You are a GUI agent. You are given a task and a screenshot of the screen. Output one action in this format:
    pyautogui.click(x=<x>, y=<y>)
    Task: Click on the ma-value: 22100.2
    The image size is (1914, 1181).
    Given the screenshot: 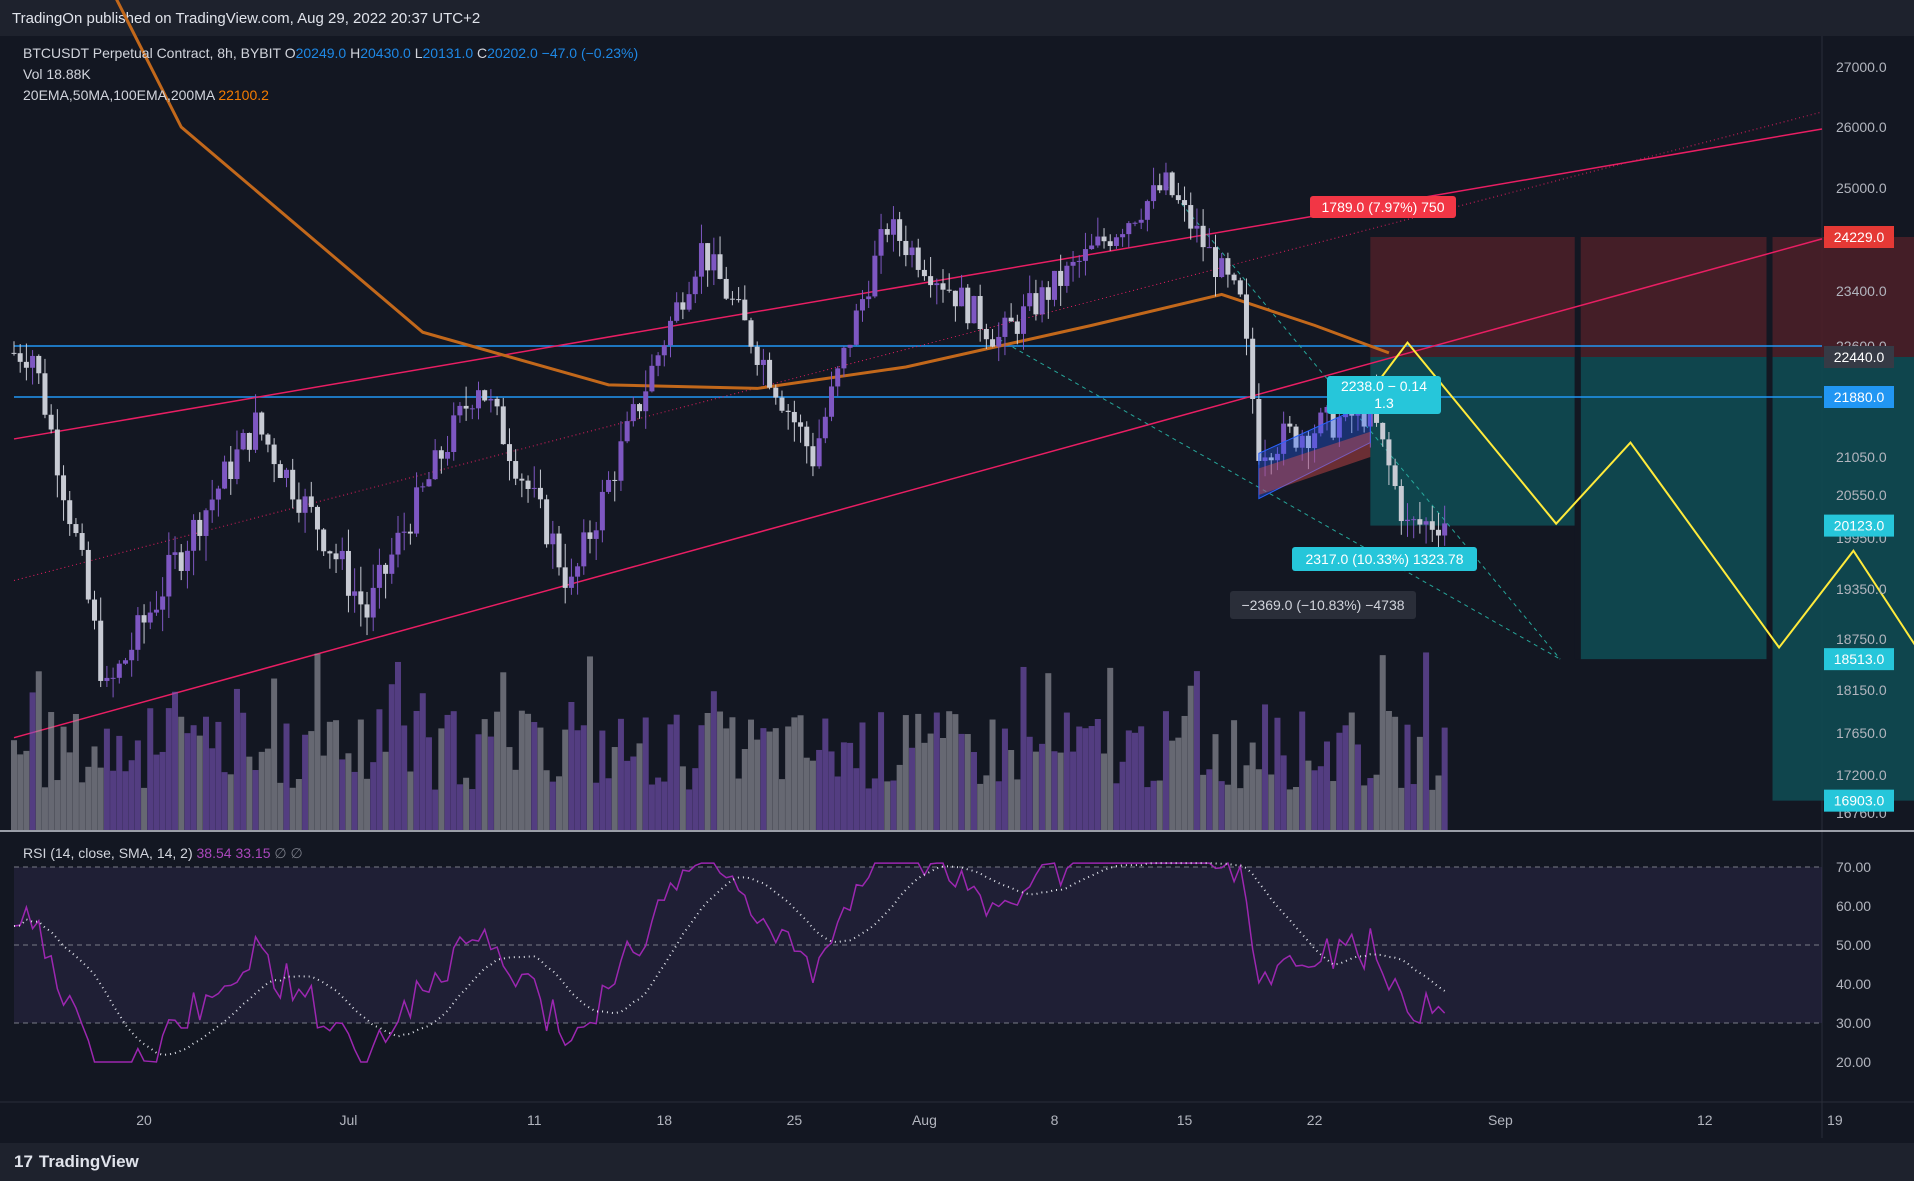 What is the action you would take?
    pyautogui.click(x=243, y=95)
    